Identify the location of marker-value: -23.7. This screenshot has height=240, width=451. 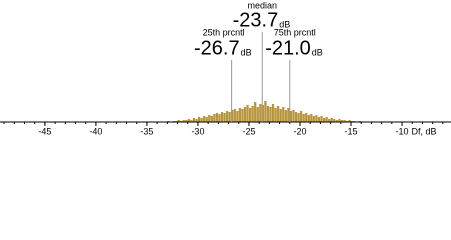
(256, 20).